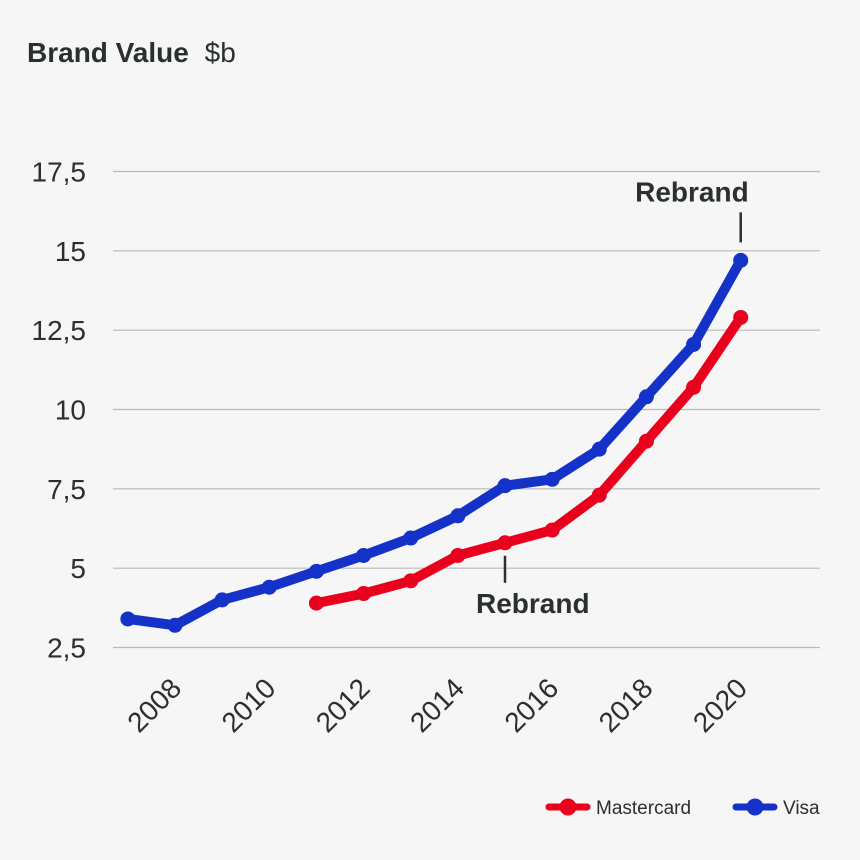 Image resolution: width=860 pixels, height=860 pixels. Describe the element at coordinates (154, 705) in the screenshot. I see `x-tick-label: 2008` at that location.